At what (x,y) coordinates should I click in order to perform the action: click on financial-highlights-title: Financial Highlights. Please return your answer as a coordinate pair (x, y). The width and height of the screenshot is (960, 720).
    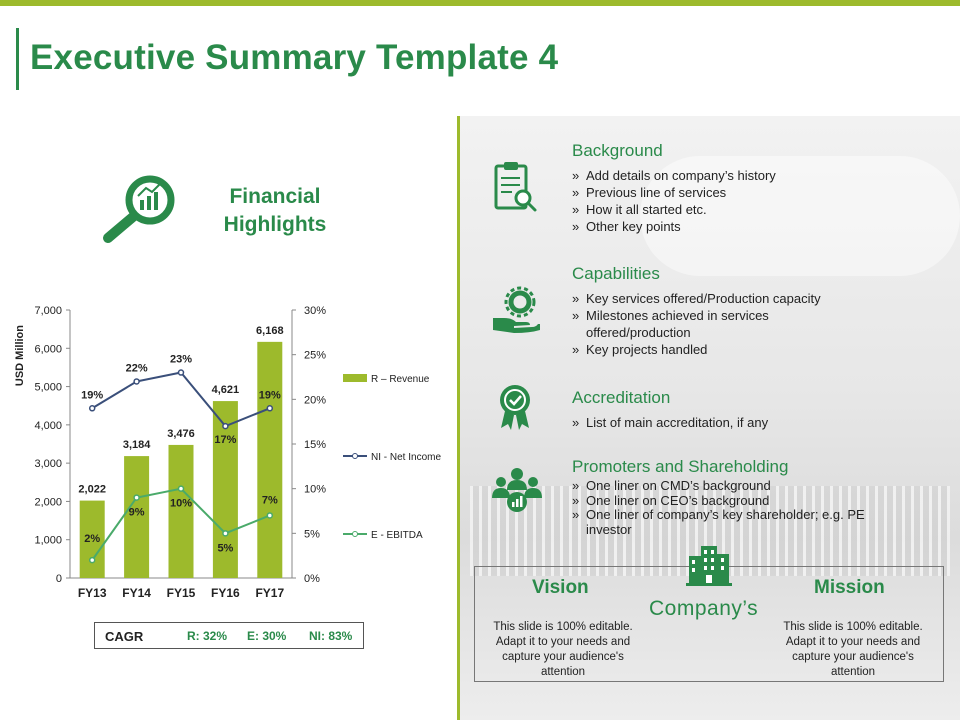
    Looking at the image, I should click on (275, 211).